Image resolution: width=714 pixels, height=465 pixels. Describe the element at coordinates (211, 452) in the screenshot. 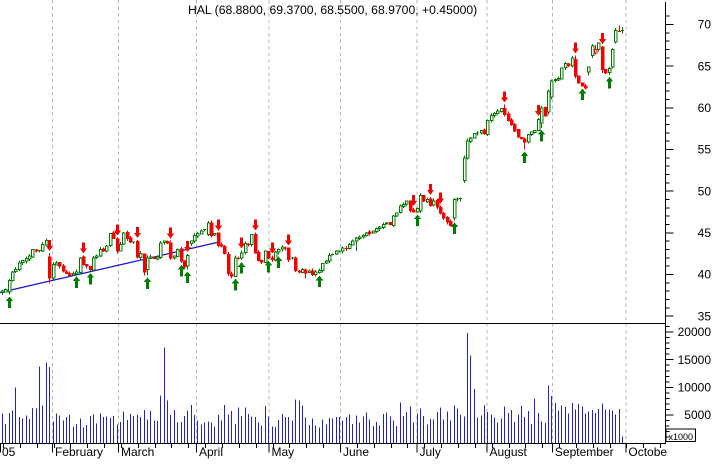

I see `svg-text: April` at that location.